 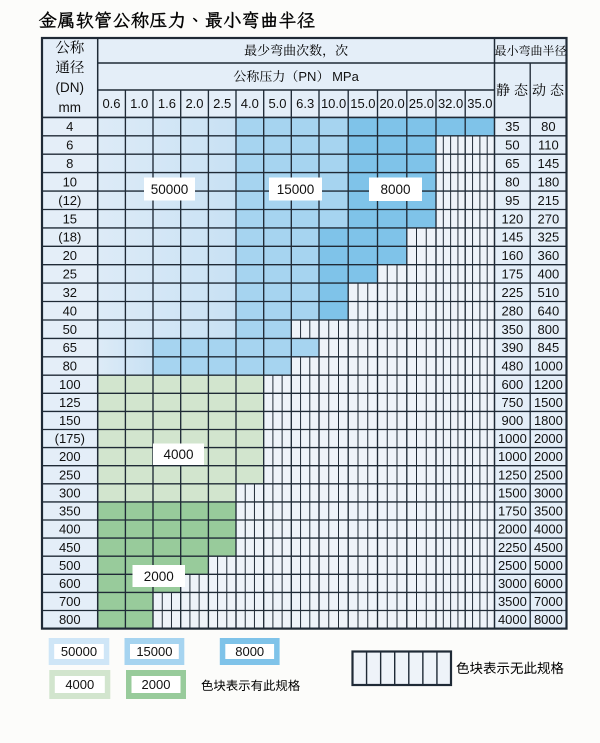 I want to click on svg-text: 280, so click(x=513, y=310).